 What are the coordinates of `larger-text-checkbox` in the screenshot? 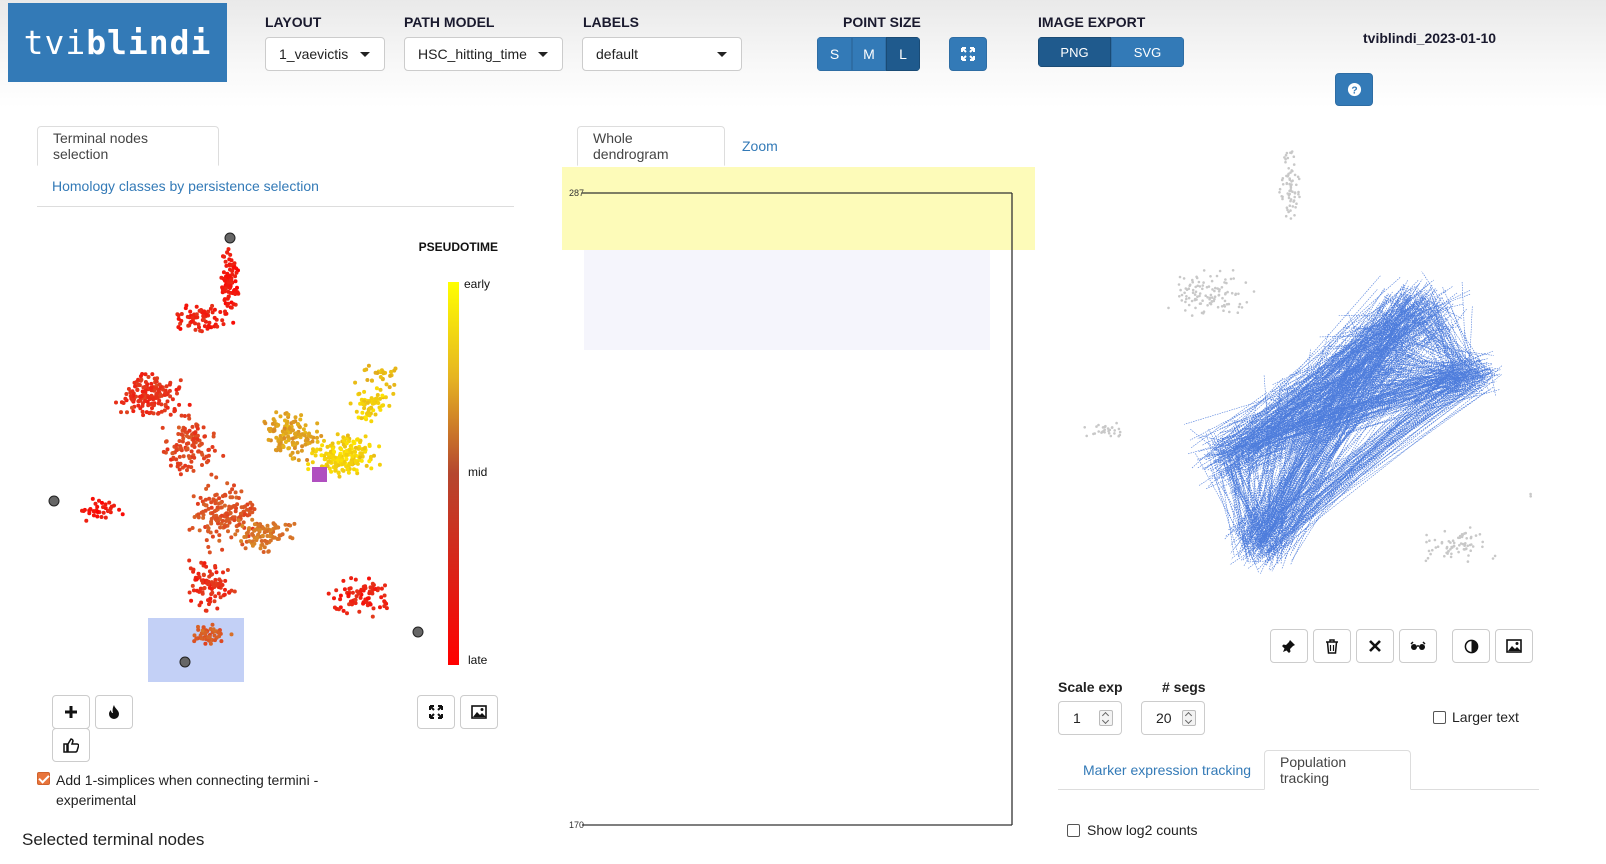 It's located at (1439, 717).